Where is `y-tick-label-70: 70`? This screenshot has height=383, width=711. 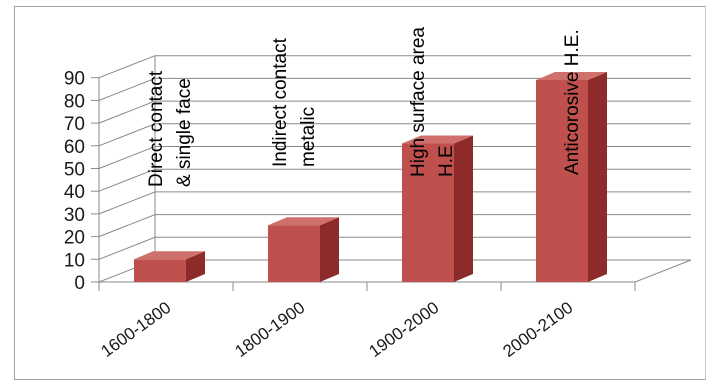 y-tick-label-70: 70 is located at coordinates (74, 124).